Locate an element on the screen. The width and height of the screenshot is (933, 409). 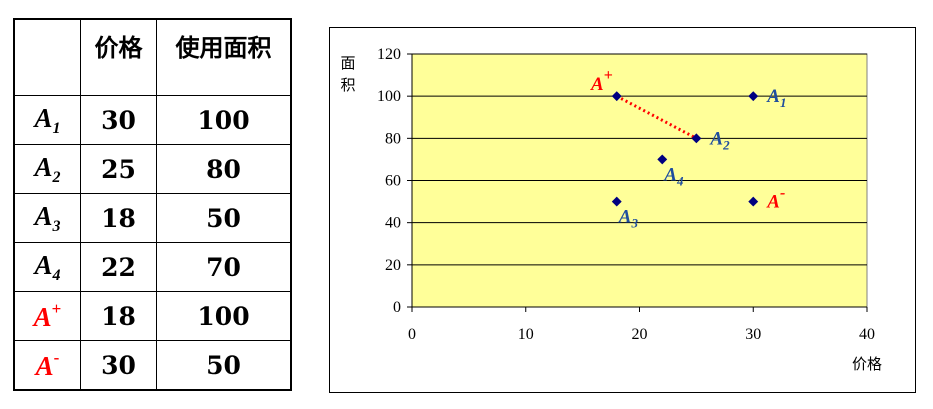
y-tick-label: 120 is located at coordinates (389, 54).